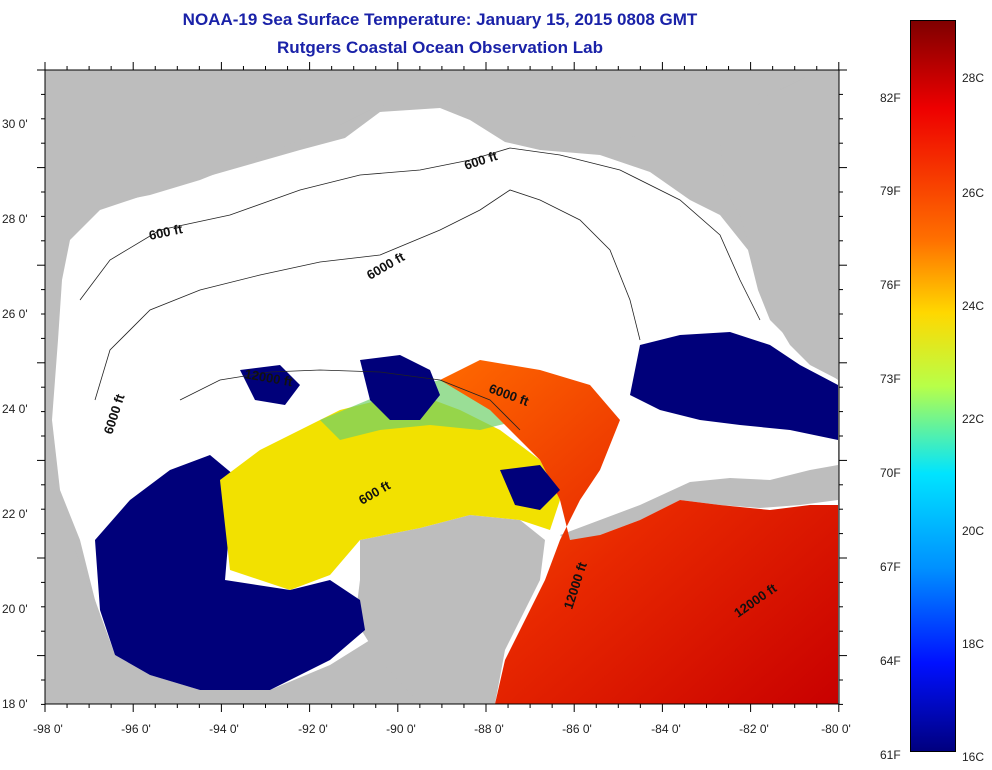 Image resolution: width=992 pixels, height=770 pixels. Describe the element at coordinates (890, 567) in the screenshot. I see `colorbar-f-label: 67F` at that location.